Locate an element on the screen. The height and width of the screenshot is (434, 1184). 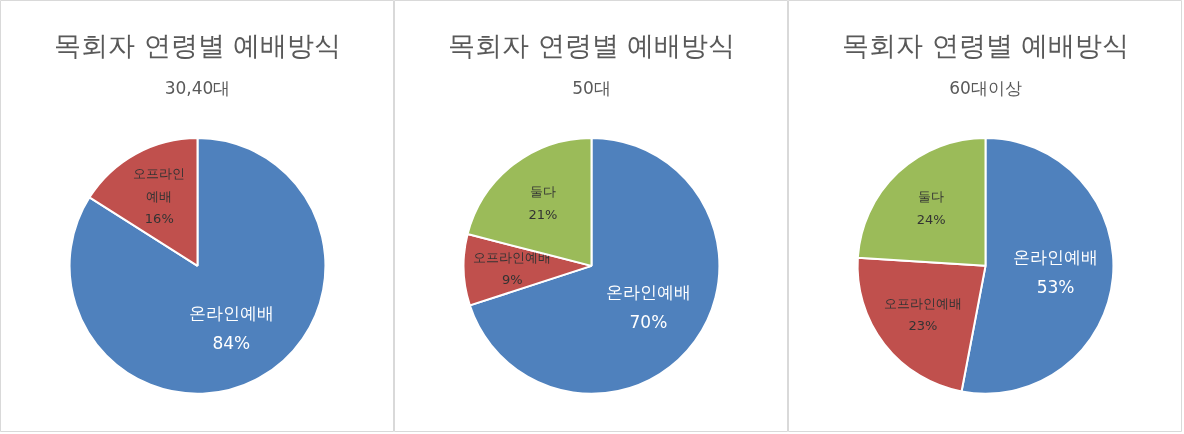
data-label: 53% is located at coordinates (1055, 287).